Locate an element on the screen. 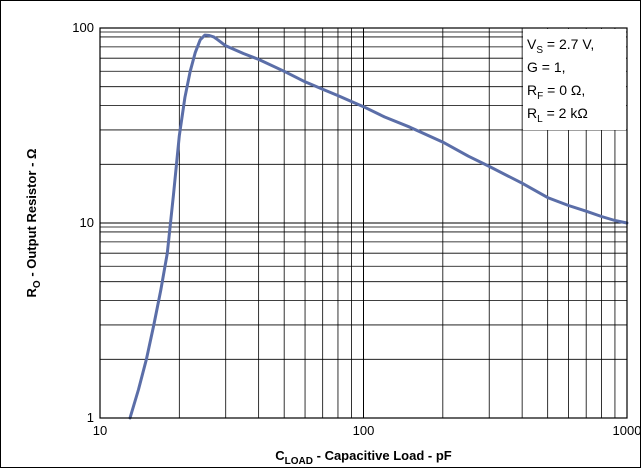 The width and height of the screenshot is (641, 468). annotation-background is located at coordinates (574, 79).